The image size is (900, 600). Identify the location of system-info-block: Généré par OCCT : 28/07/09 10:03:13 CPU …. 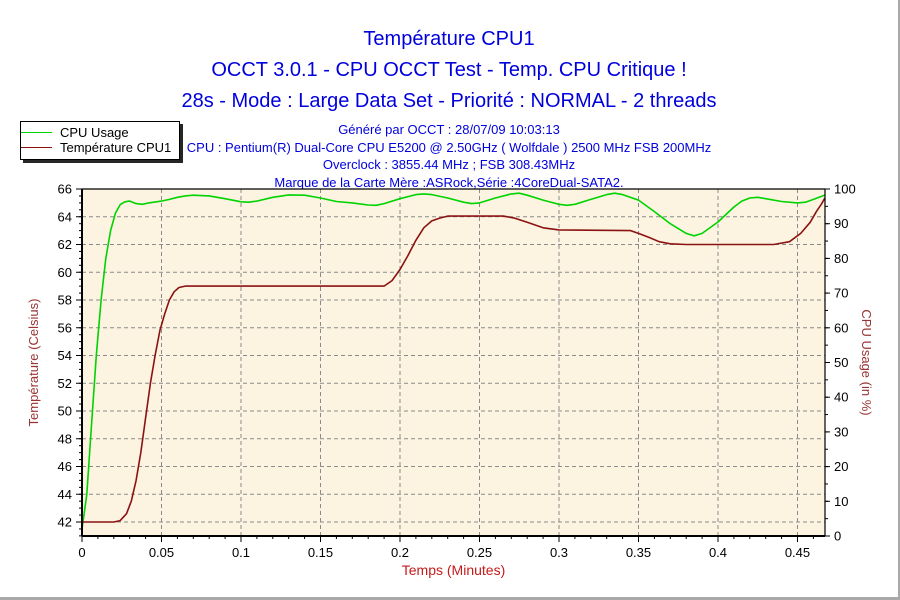
(449, 156).